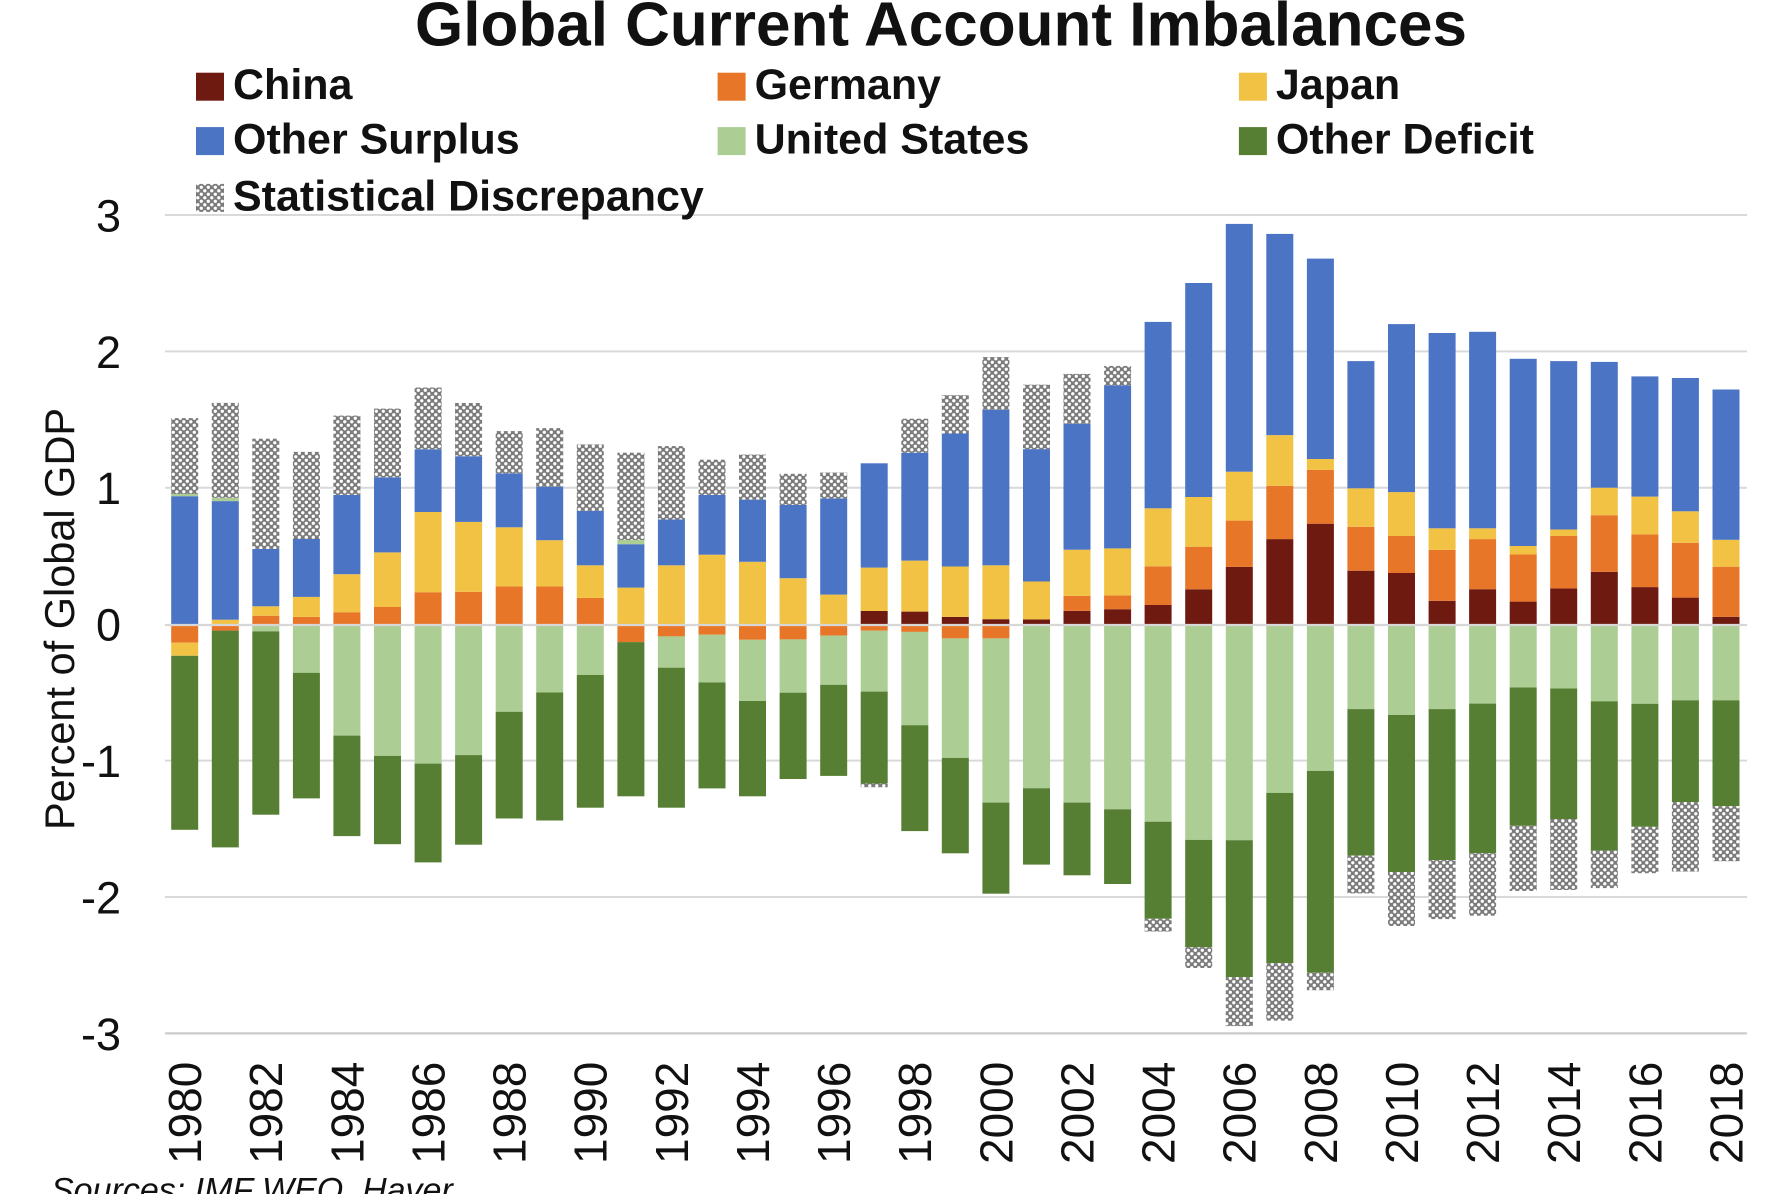  Describe the element at coordinates (468, 196) in the screenshot. I see `svg-text: Statistical Discrepancy` at that location.